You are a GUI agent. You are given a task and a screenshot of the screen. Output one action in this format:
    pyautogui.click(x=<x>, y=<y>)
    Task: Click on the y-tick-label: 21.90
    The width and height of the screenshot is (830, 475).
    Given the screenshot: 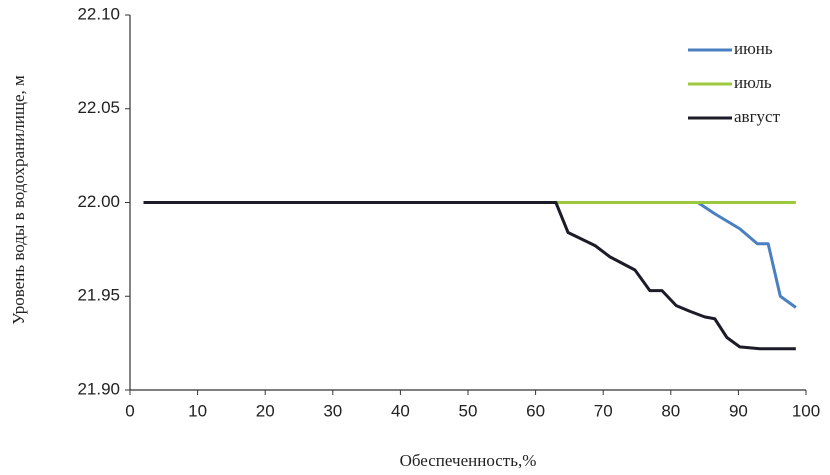 What is the action you would take?
    pyautogui.click(x=98, y=388)
    